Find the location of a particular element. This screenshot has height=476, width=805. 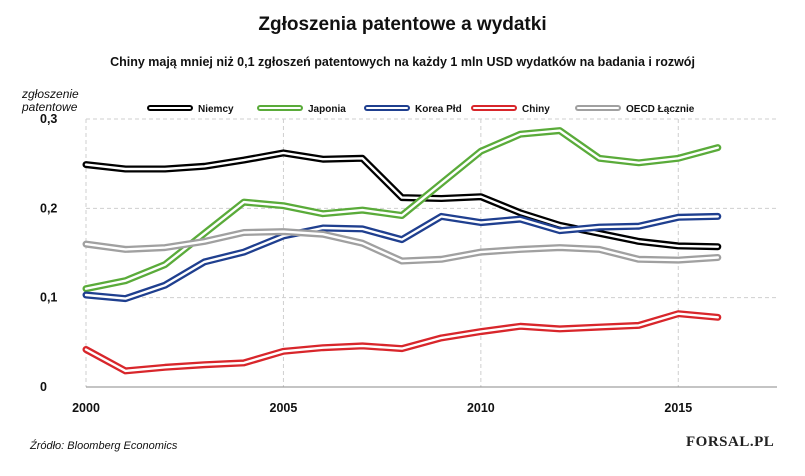

series-line-core-Chiny is located at coordinates (401, 342).